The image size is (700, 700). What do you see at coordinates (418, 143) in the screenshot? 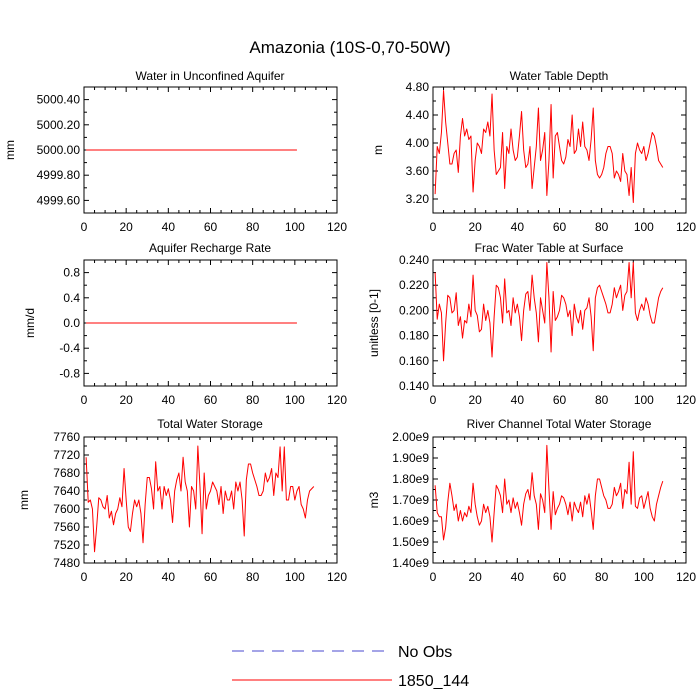
I see `y-tick-label: 4.00` at bounding box center [418, 143].